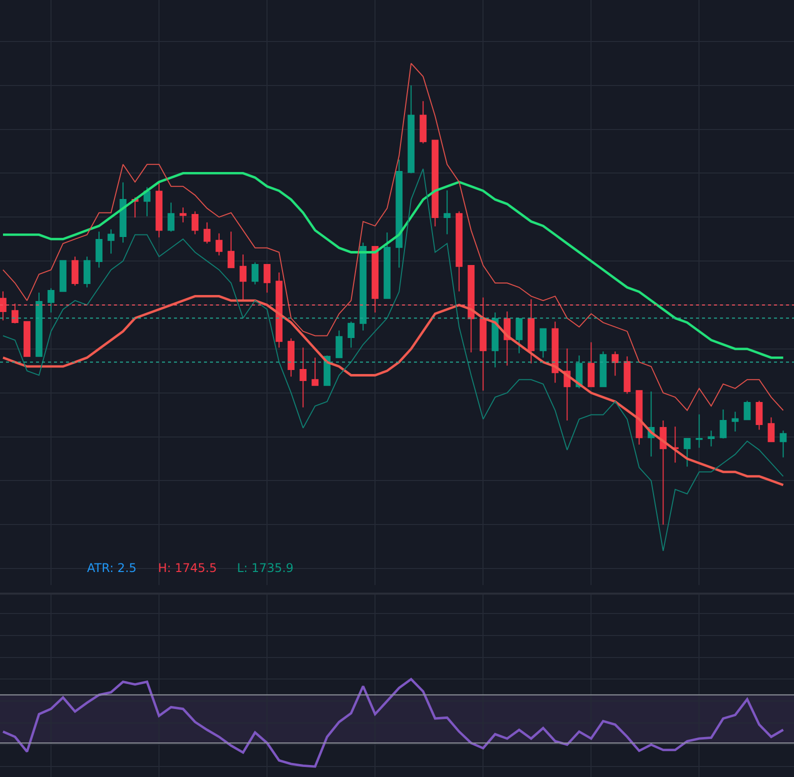 The height and width of the screenshot is (777, 794). I want to click on text: H: 1745.5, so click(187, 568).